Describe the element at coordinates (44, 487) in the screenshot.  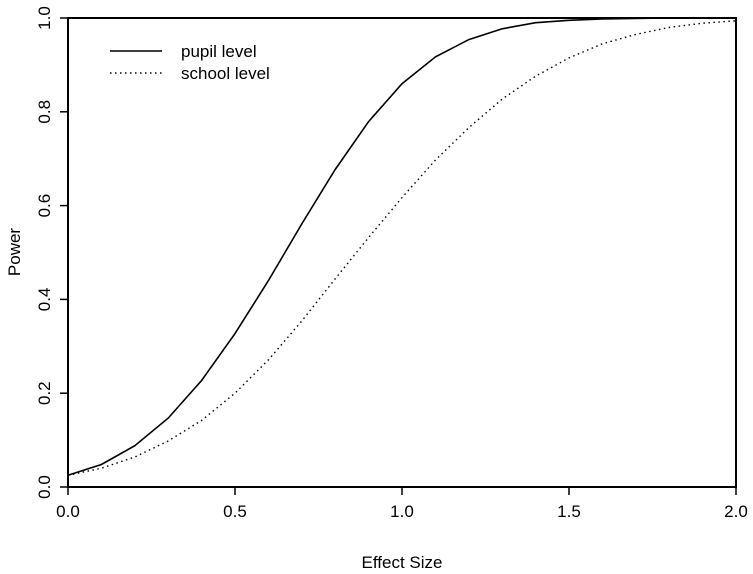
I see `y-tick-label: 0.0` at that location.